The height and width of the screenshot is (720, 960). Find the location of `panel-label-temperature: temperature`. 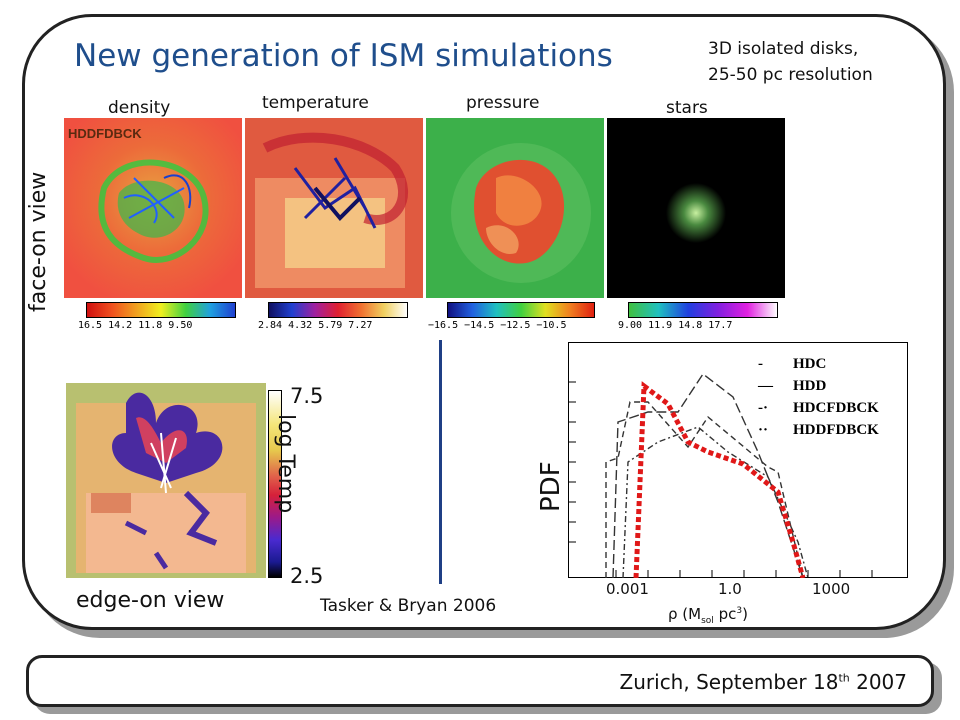

panel-label-temperature: temperature is located at coordinates (315, 103).